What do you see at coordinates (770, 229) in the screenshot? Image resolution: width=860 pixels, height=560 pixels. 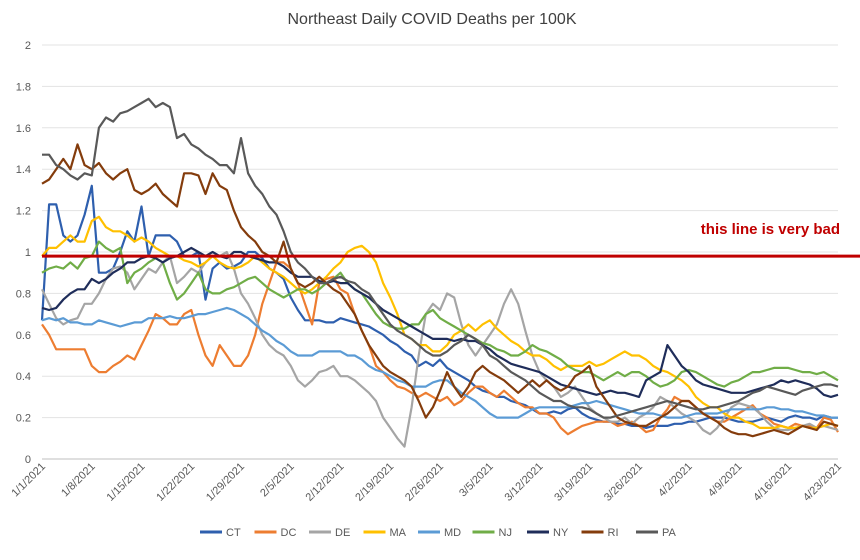 I see `reference-line-label: this line is very bad` at bounding box center [770, 229].